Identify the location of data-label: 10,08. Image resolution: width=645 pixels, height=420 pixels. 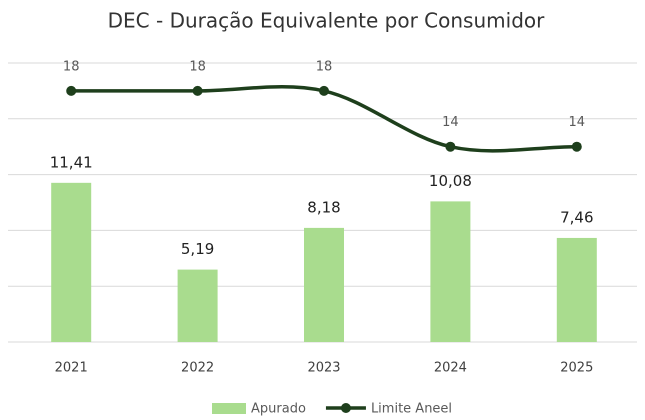
(450, 181).